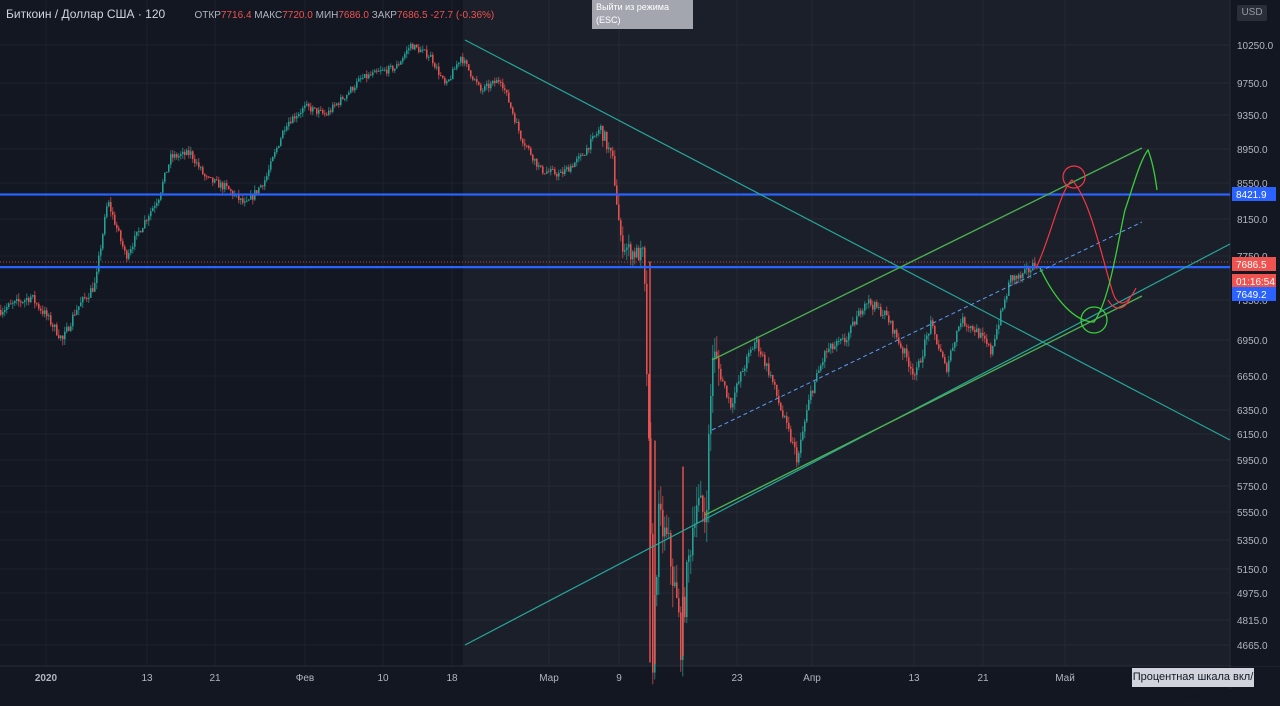 This screenshot has width=1280, height=706. I want to click on channel-upper, so click(927, 254).